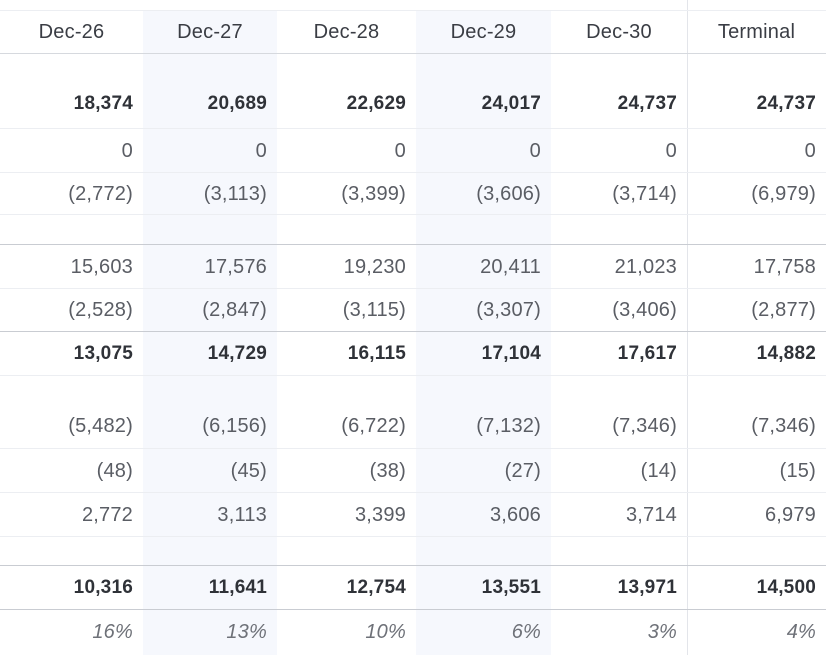  What do you see at coordinates (374, 266) in the screenshot?
I see `cell-dec-28: 19,230` at bounding box center [374, 266].